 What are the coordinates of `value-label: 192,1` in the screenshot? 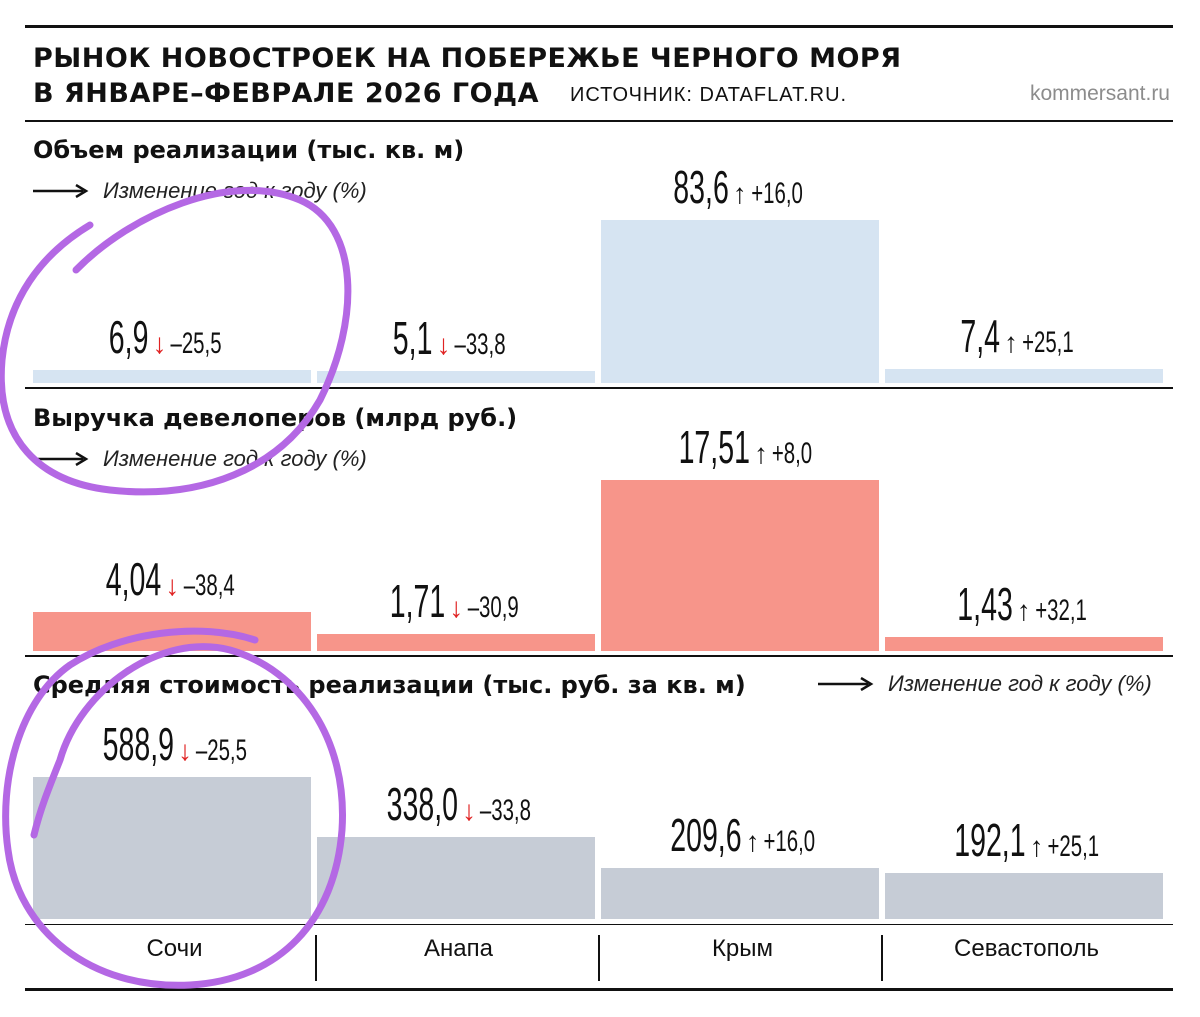 It's located at (990, 840).